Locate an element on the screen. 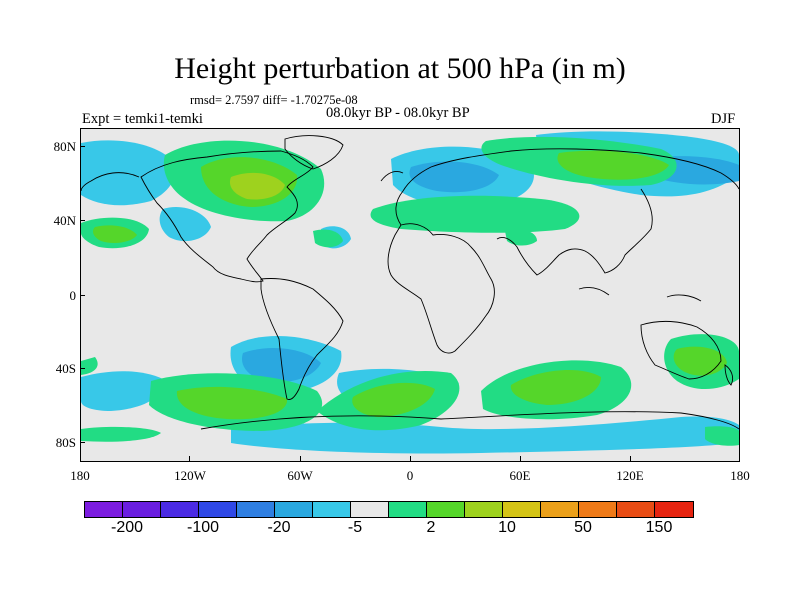  lat-label: 80S is located at coordinates (65, 442).